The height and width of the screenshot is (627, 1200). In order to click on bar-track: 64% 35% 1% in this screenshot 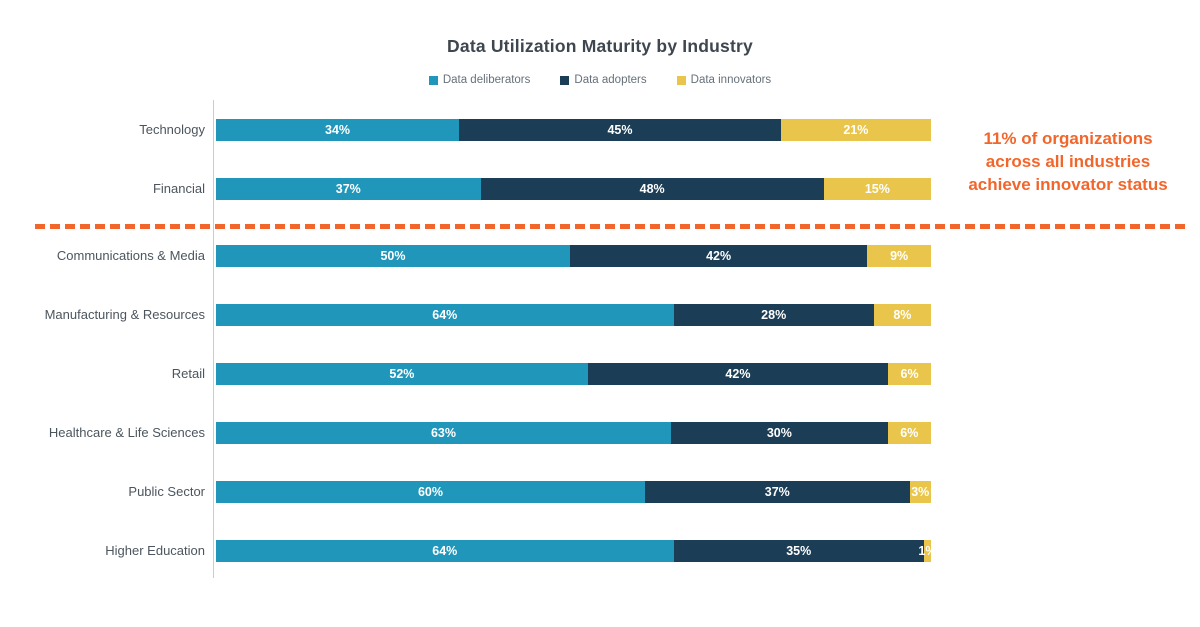, I will do `click(576, 550)`.